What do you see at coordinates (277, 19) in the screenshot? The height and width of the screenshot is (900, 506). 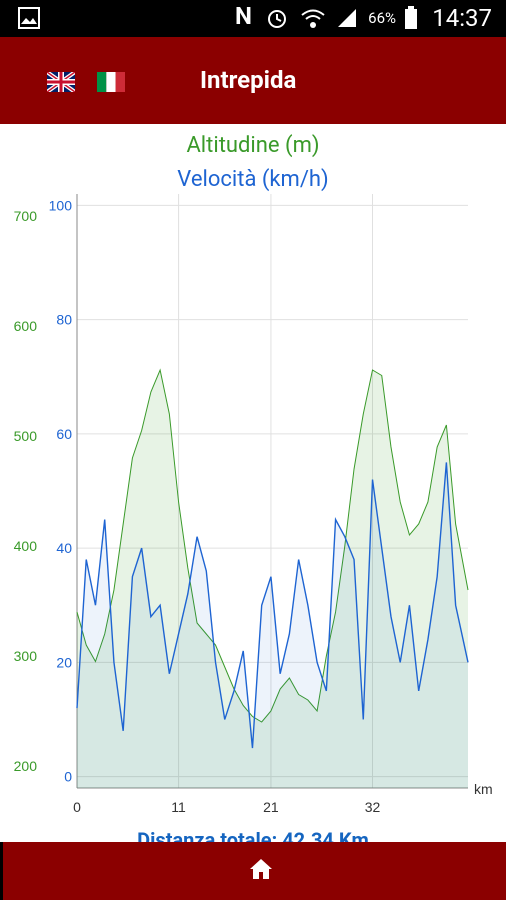 I see `alarm-icon` at bounding box center [277, 19].